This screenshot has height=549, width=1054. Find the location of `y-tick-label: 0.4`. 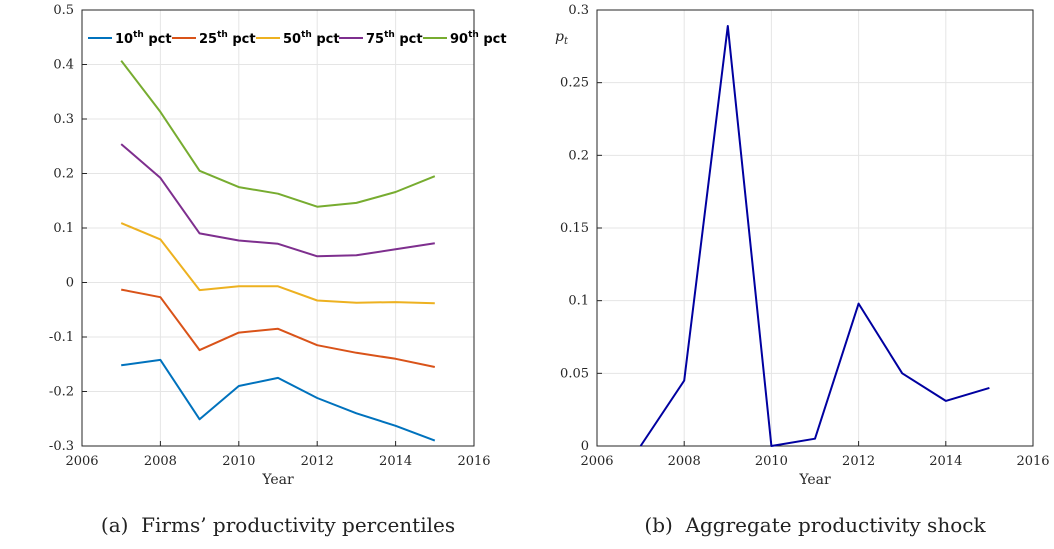

y-tick-label: 0.4 is located at coordinates (63, 65).